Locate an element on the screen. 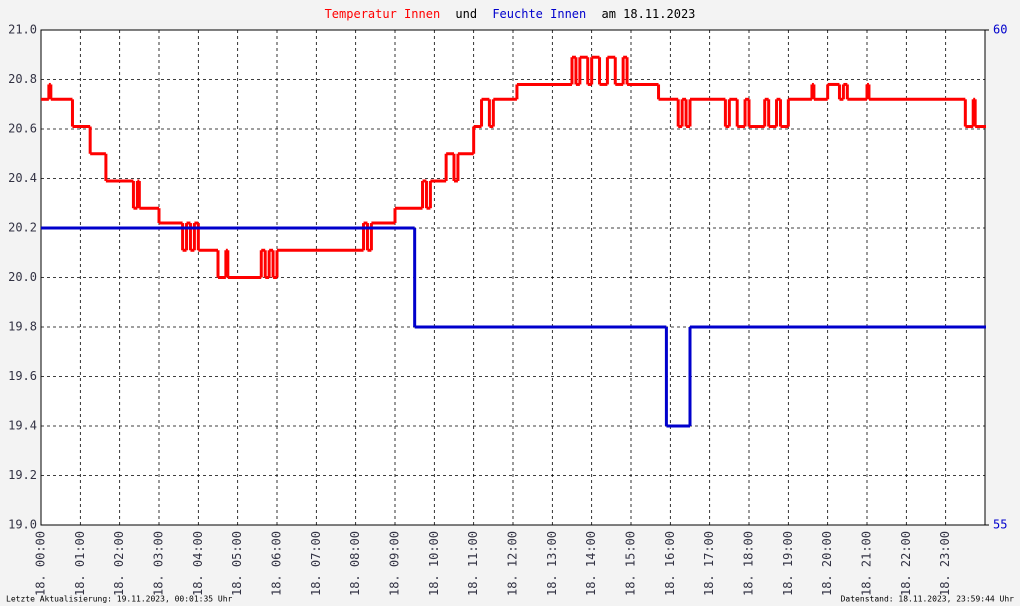 This screenshot has width=1020, height=606. x-tick-label: 18. 05:00 is located at coordinates (237, 563).